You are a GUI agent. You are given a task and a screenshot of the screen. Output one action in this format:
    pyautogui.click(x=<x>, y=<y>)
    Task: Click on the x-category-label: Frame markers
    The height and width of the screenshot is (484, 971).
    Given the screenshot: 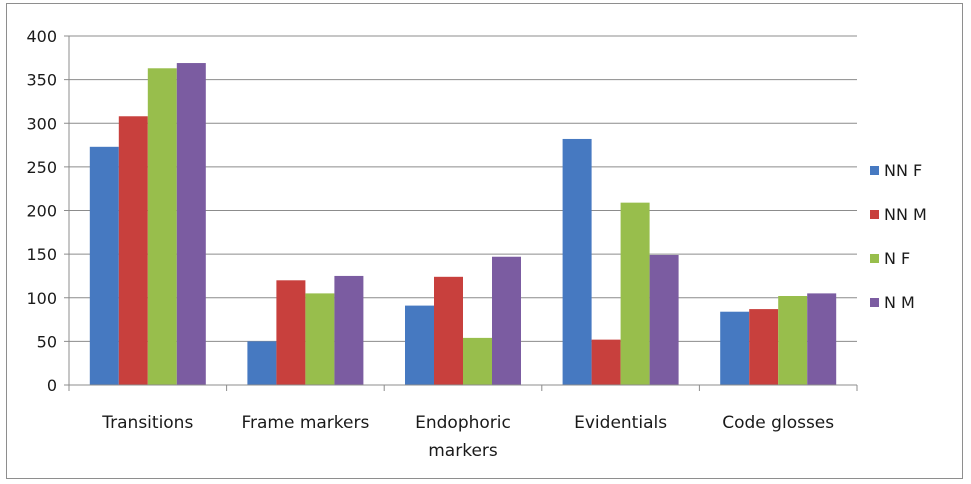 What is the action you would take?
    pyautogui.click(x=305, y=423)
    